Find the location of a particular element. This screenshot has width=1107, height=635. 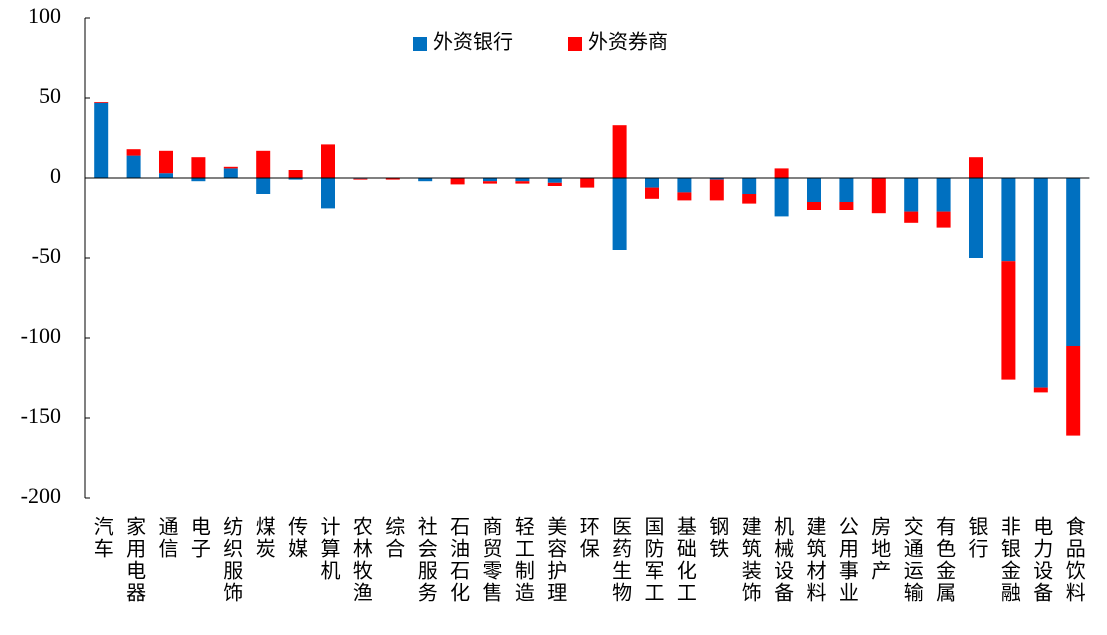

x-tick-label: 煤炭 is located at coordinates (263, 538).